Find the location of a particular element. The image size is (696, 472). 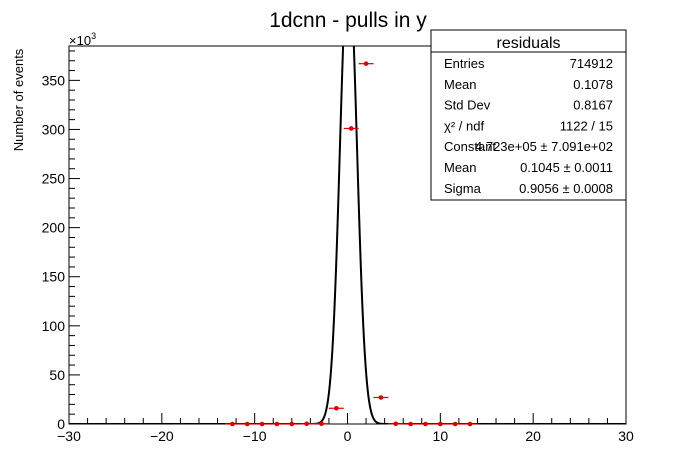

y-exponent-base: ×10 is located at coordinates (80, 40).